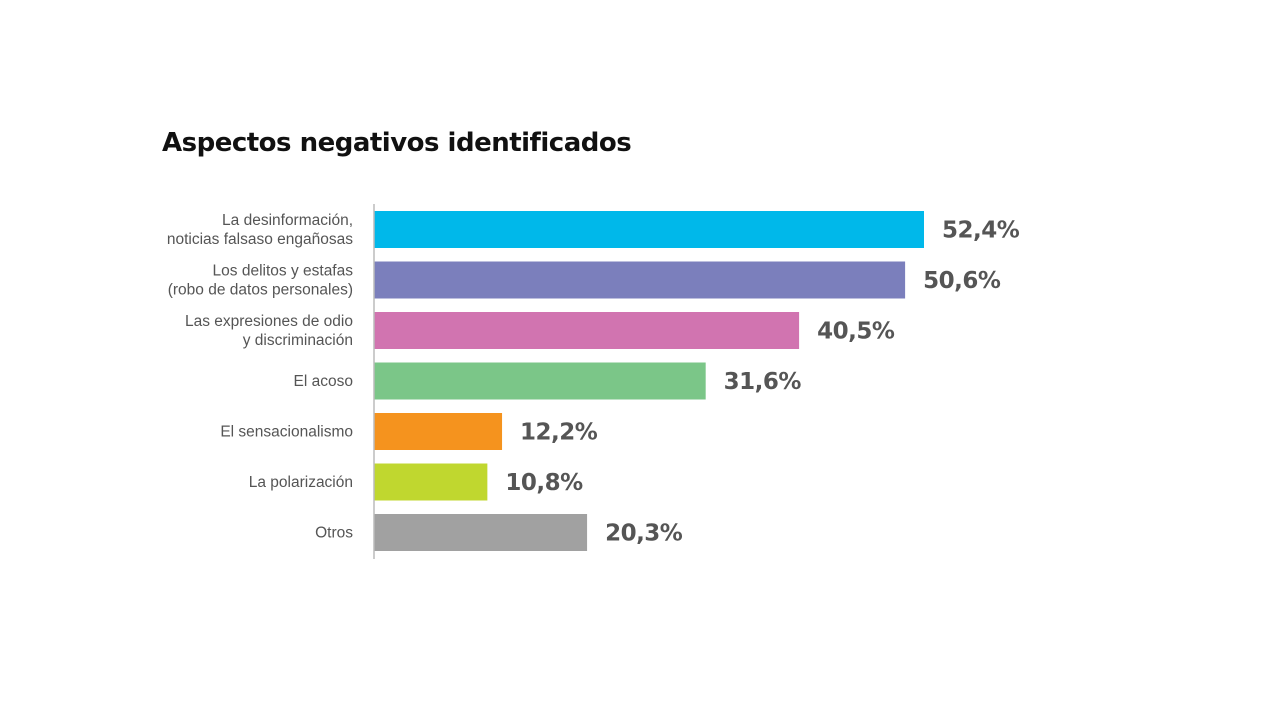 This screenshot has height=721, width=1281. What do you see at coordinates (981, 231) in the screenshot?
I see `value-label: 52,4%` at bounding box center [981, 231].